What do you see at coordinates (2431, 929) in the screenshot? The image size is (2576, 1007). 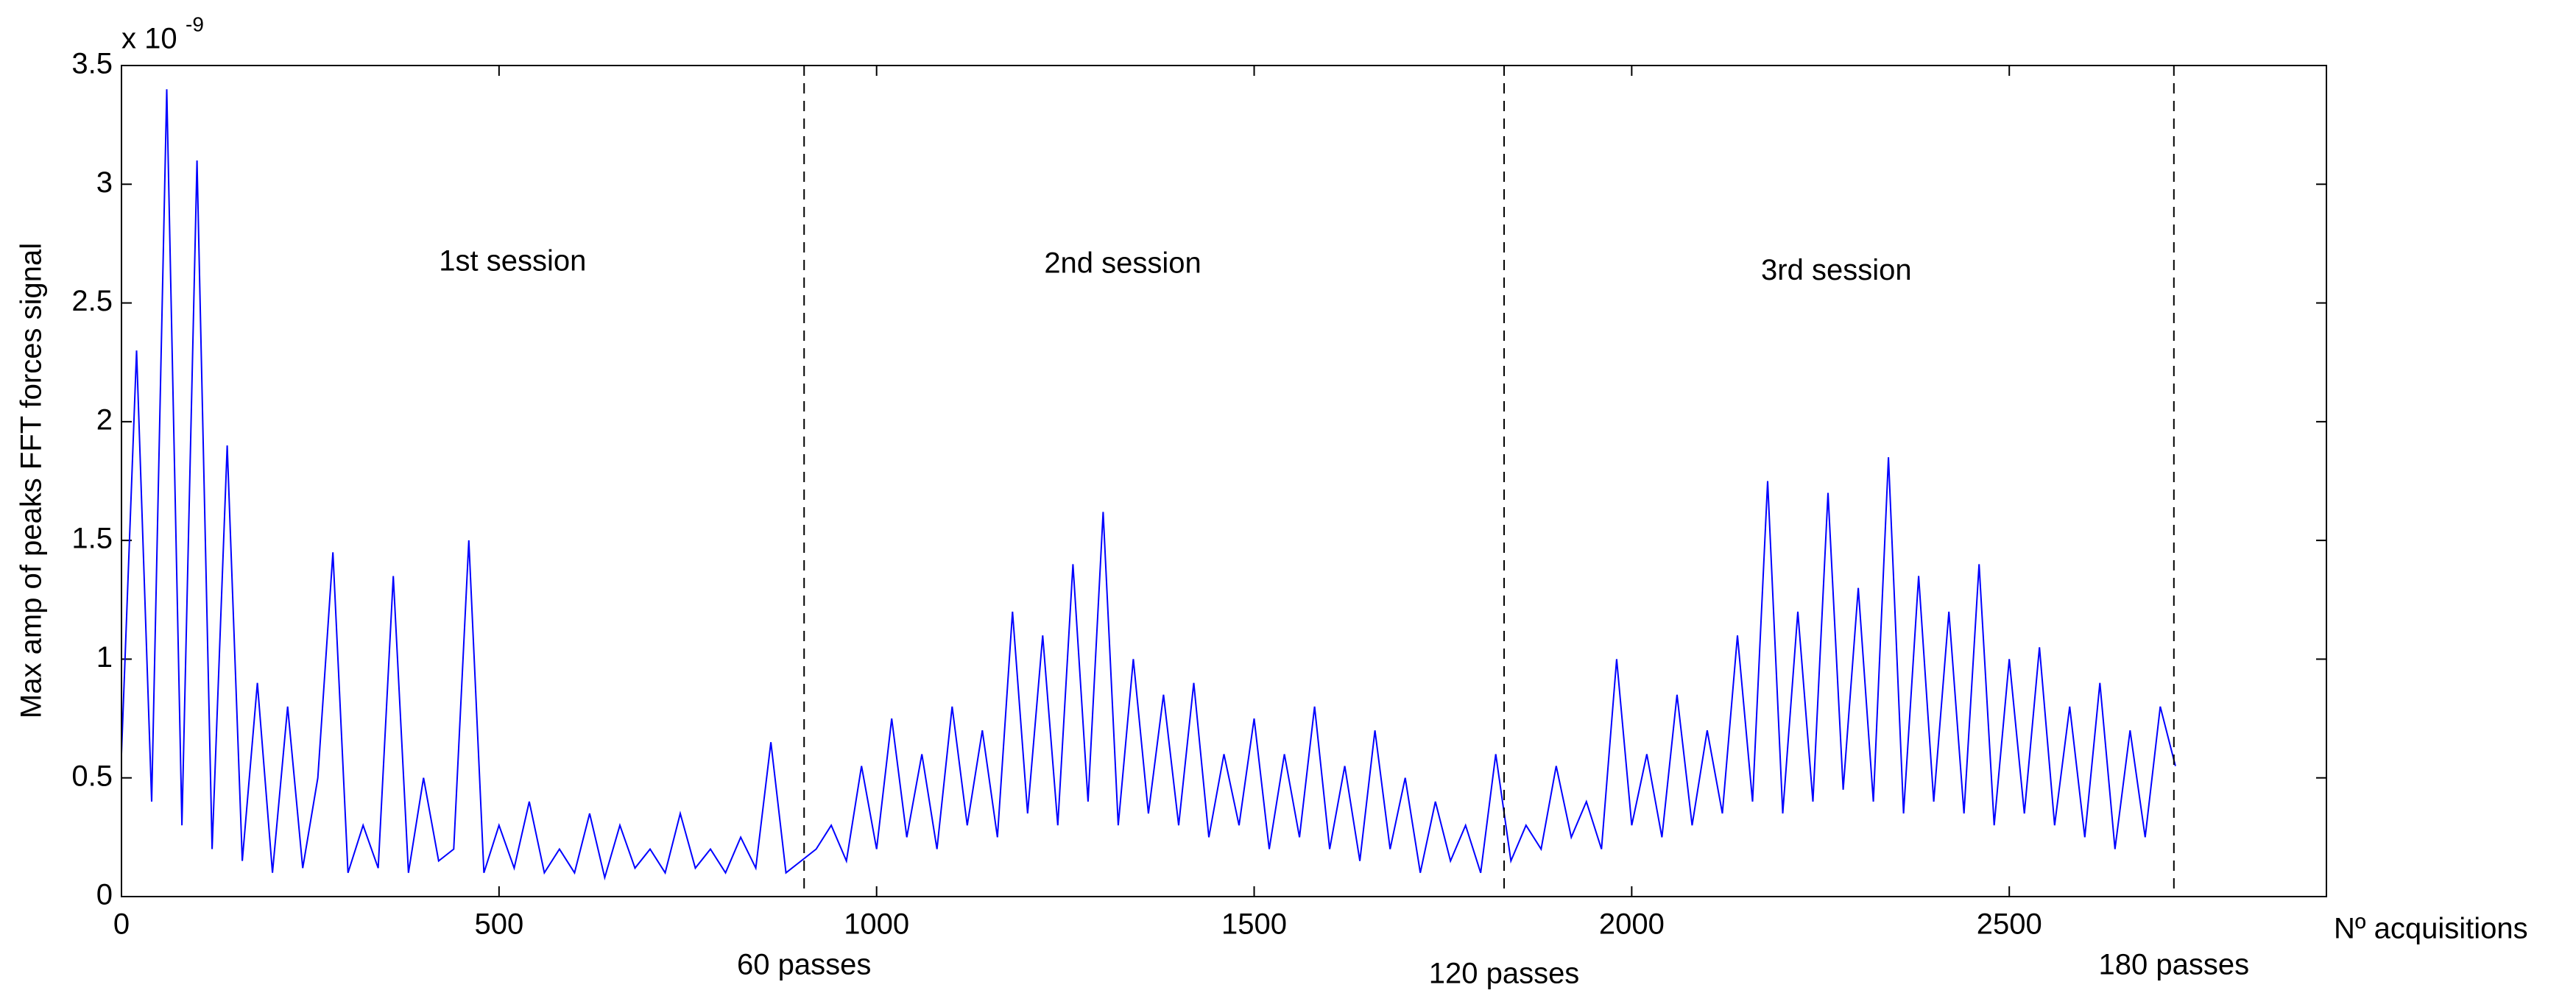 I see `x-axis-label: Nº acquisitions` at bounding box center [2431, 929].